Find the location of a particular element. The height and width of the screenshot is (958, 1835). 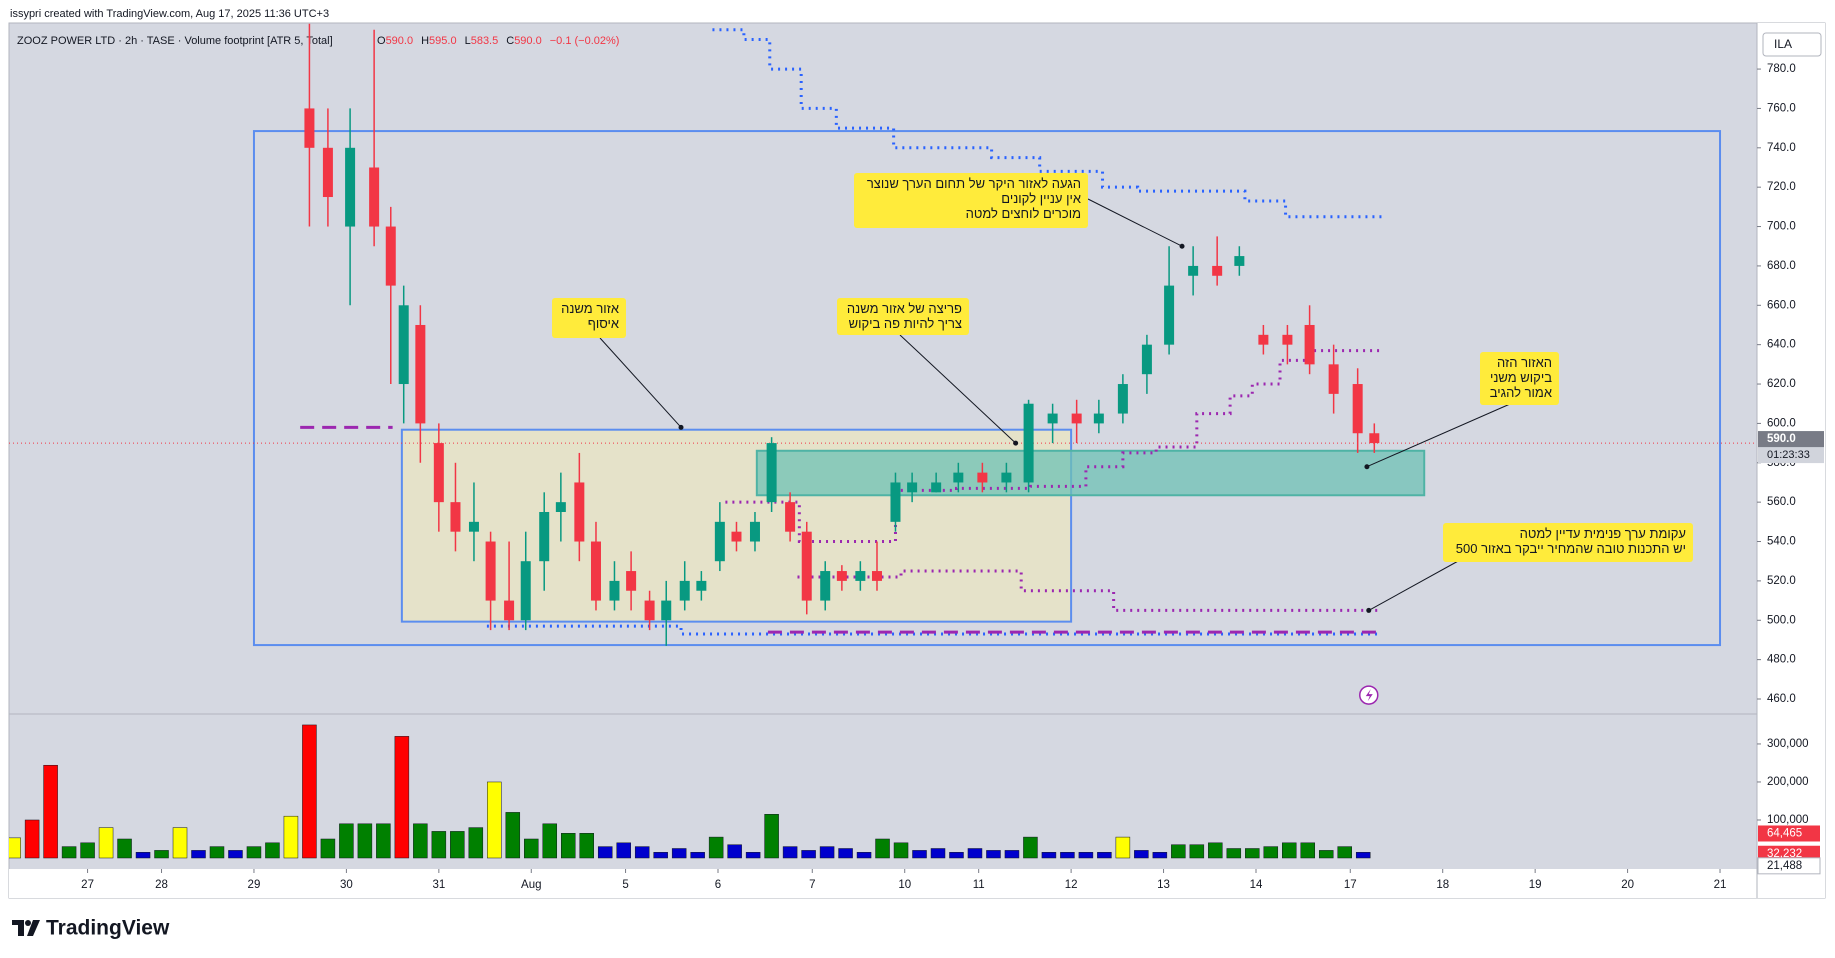

x-tick-label: 18 is located at coordinates (1442, 885).